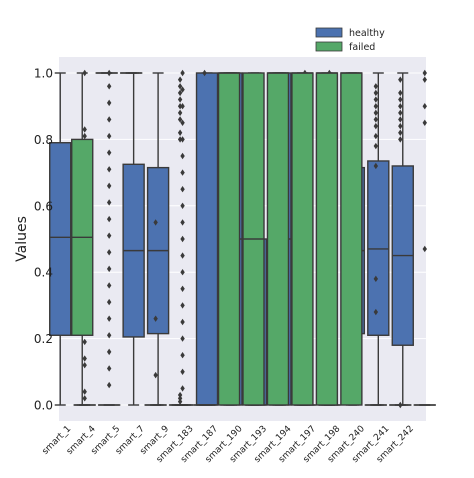 The image size is (474, 478). I want to click on legend-label-failed: failed, so click(362, 47).